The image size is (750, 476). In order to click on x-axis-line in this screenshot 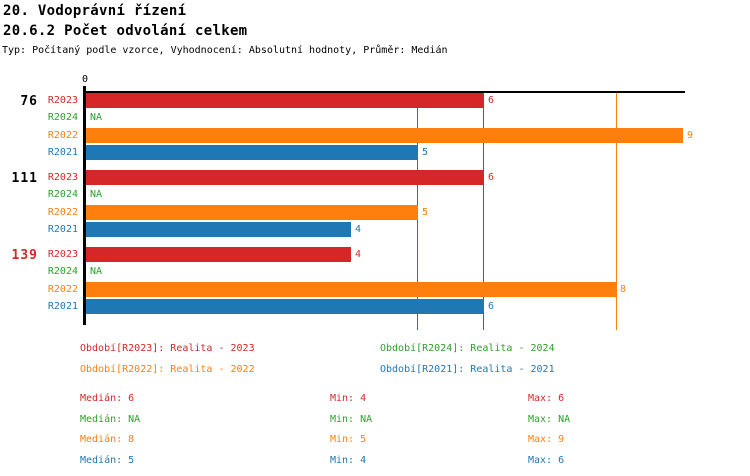, I will do `click(384, 92)`.